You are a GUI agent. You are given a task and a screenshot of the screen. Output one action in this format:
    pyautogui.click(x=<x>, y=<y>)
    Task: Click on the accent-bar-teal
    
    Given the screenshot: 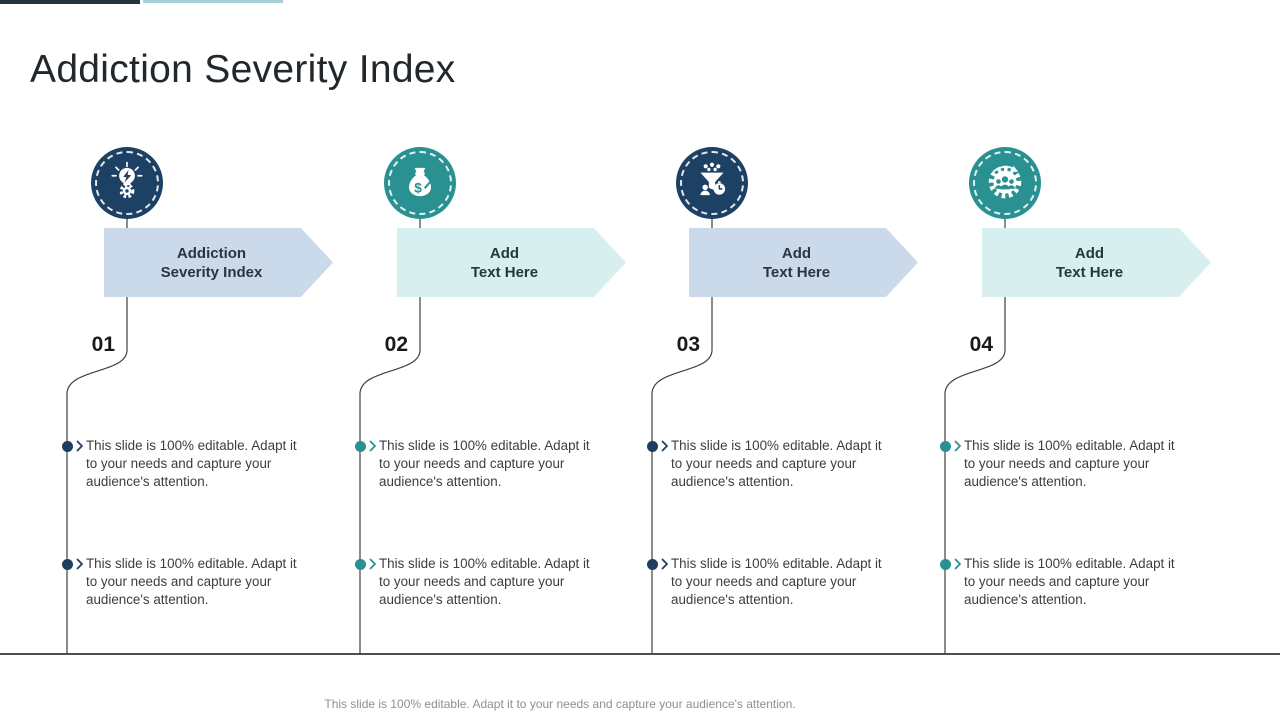 What is the action you would take?
    pyautogui.click(x=213, y=1)
    